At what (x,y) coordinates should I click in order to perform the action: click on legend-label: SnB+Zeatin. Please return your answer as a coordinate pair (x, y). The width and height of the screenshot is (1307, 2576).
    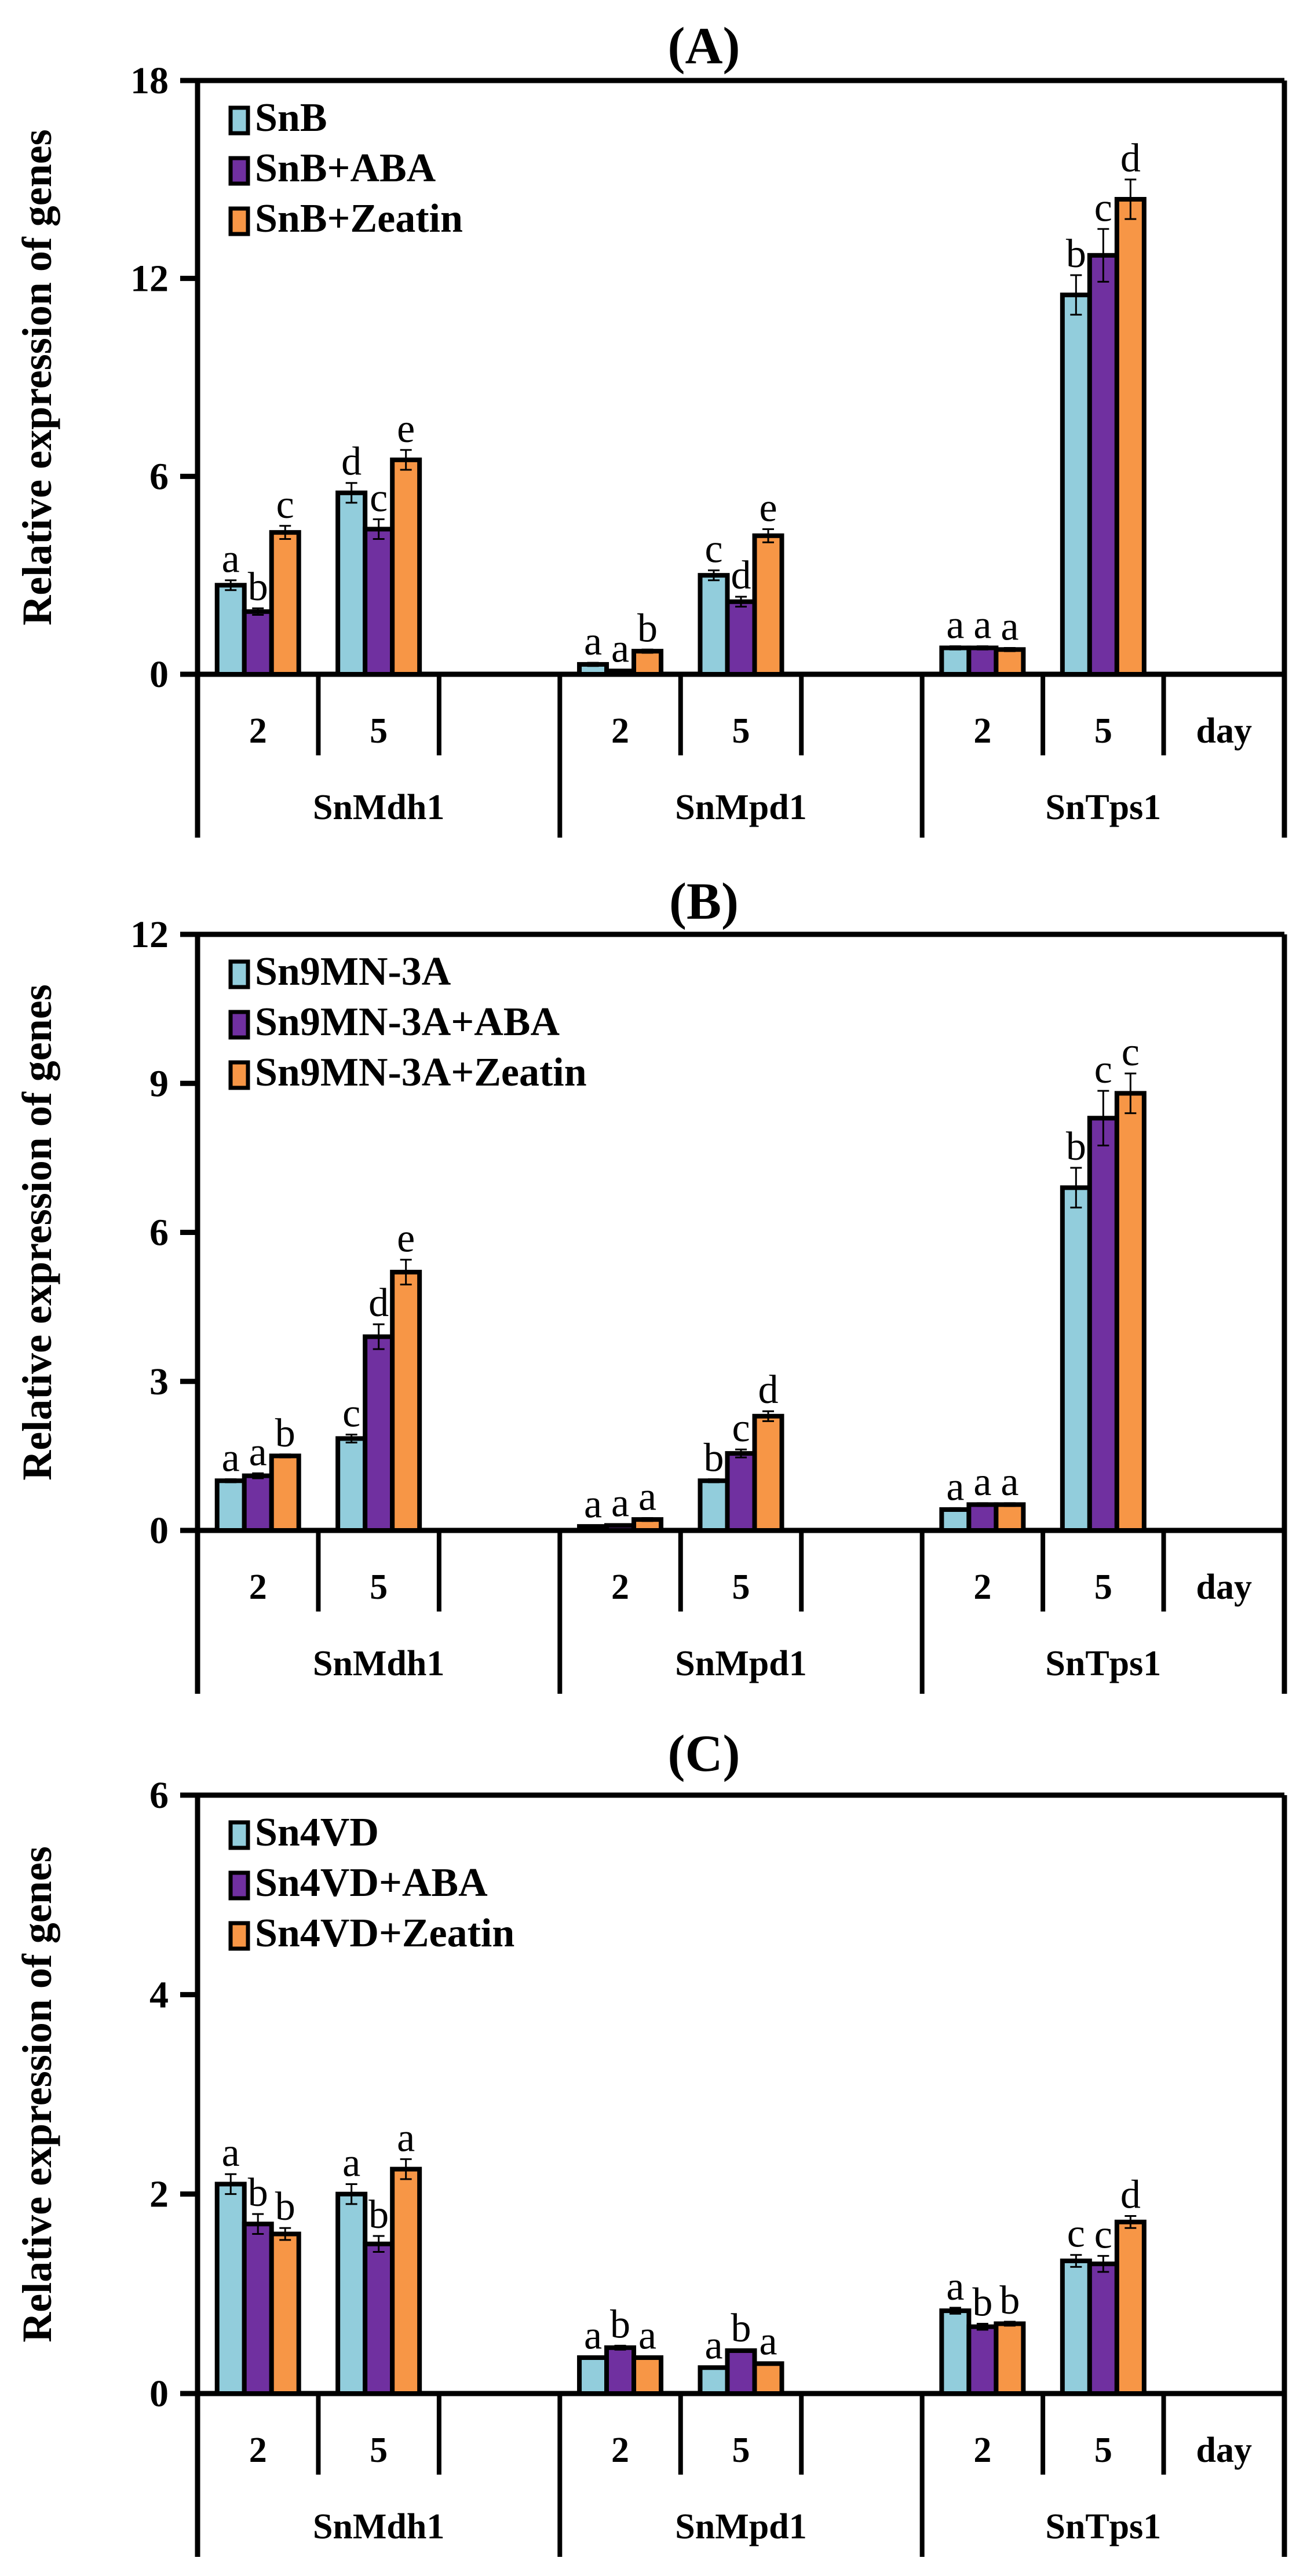
    Looking at the image, I should click on (359, 219).